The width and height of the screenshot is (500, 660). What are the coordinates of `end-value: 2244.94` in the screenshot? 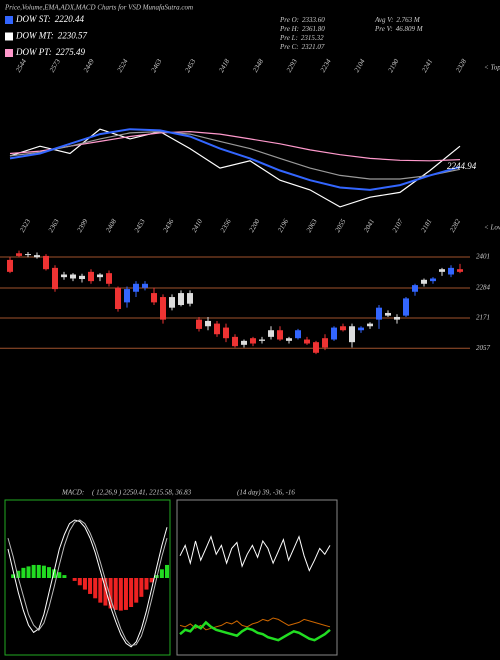 It's located at (462, 166).